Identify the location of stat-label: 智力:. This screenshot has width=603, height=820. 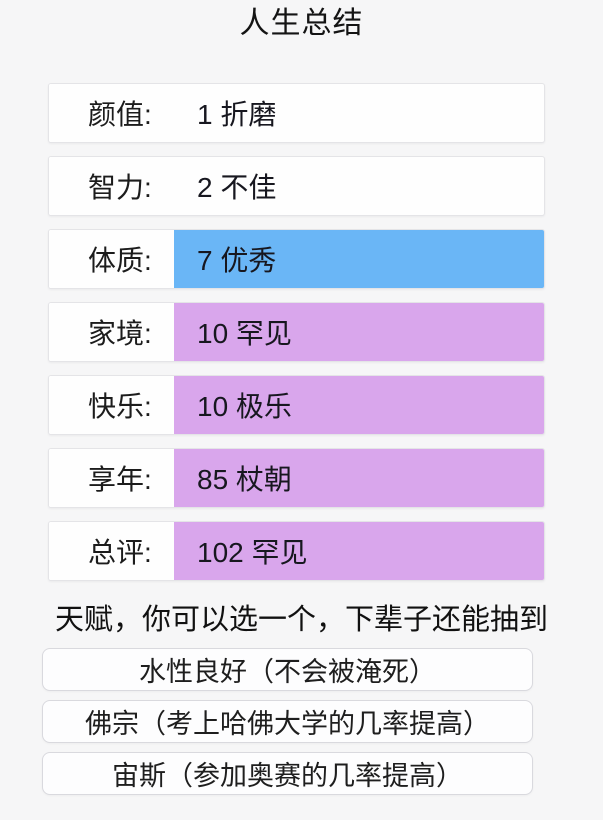
(111, 186).